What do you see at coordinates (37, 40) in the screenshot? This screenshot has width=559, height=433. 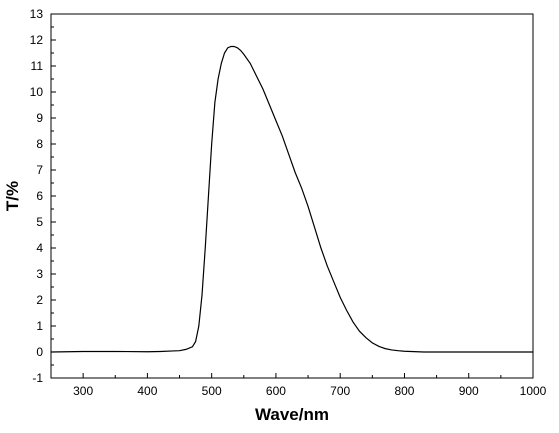 I see `y-tick-label: 12` at bounding box center [37, 40].